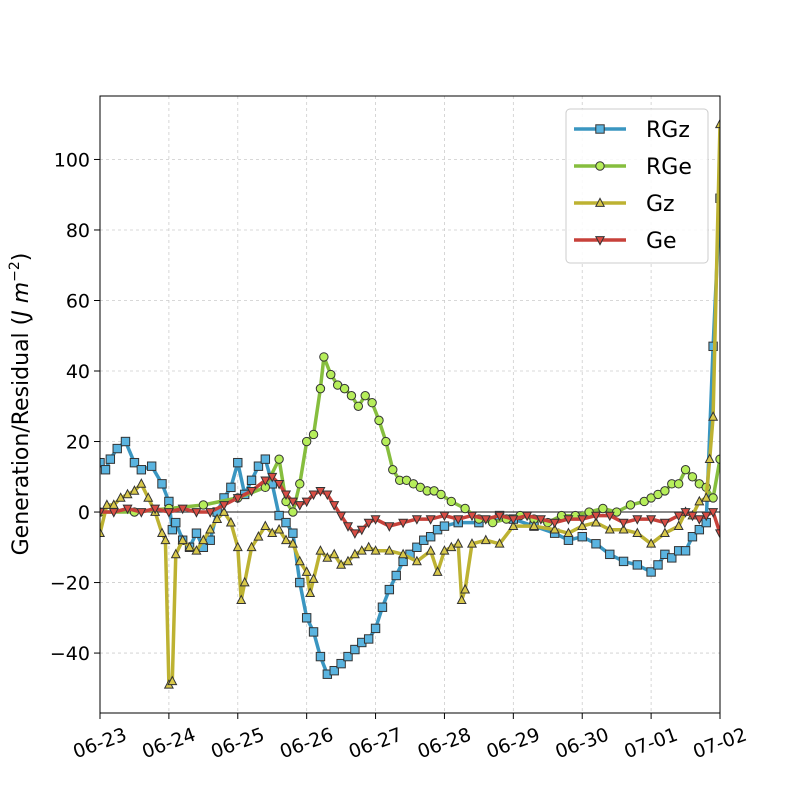  I want to click on y-tick-label: 40, so click(78, 372).